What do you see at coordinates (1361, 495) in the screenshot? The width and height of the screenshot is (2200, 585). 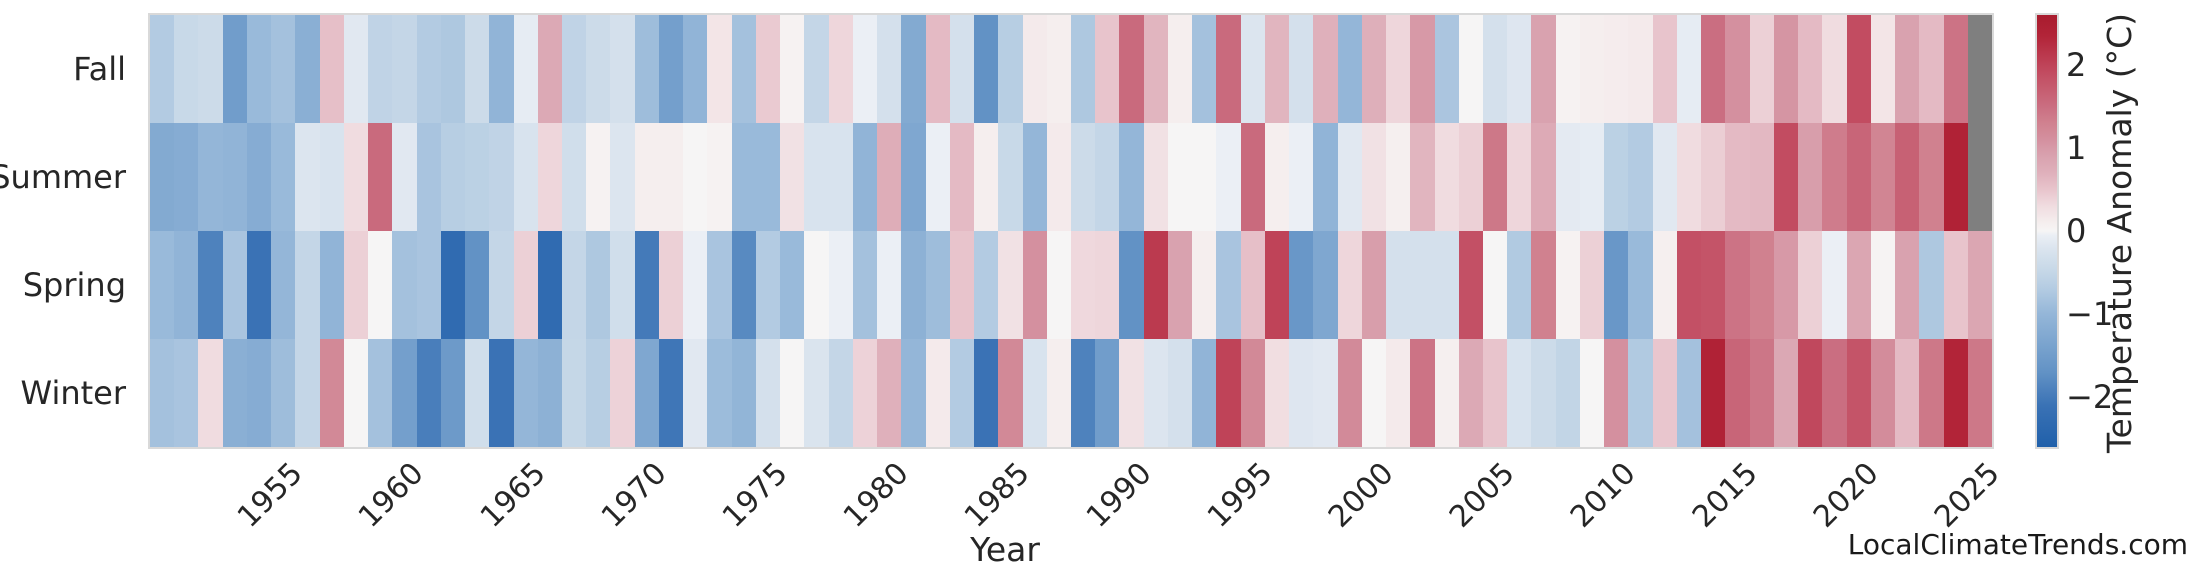 I see `x-tick-label: 2000` at bounding box center [1361, 495].